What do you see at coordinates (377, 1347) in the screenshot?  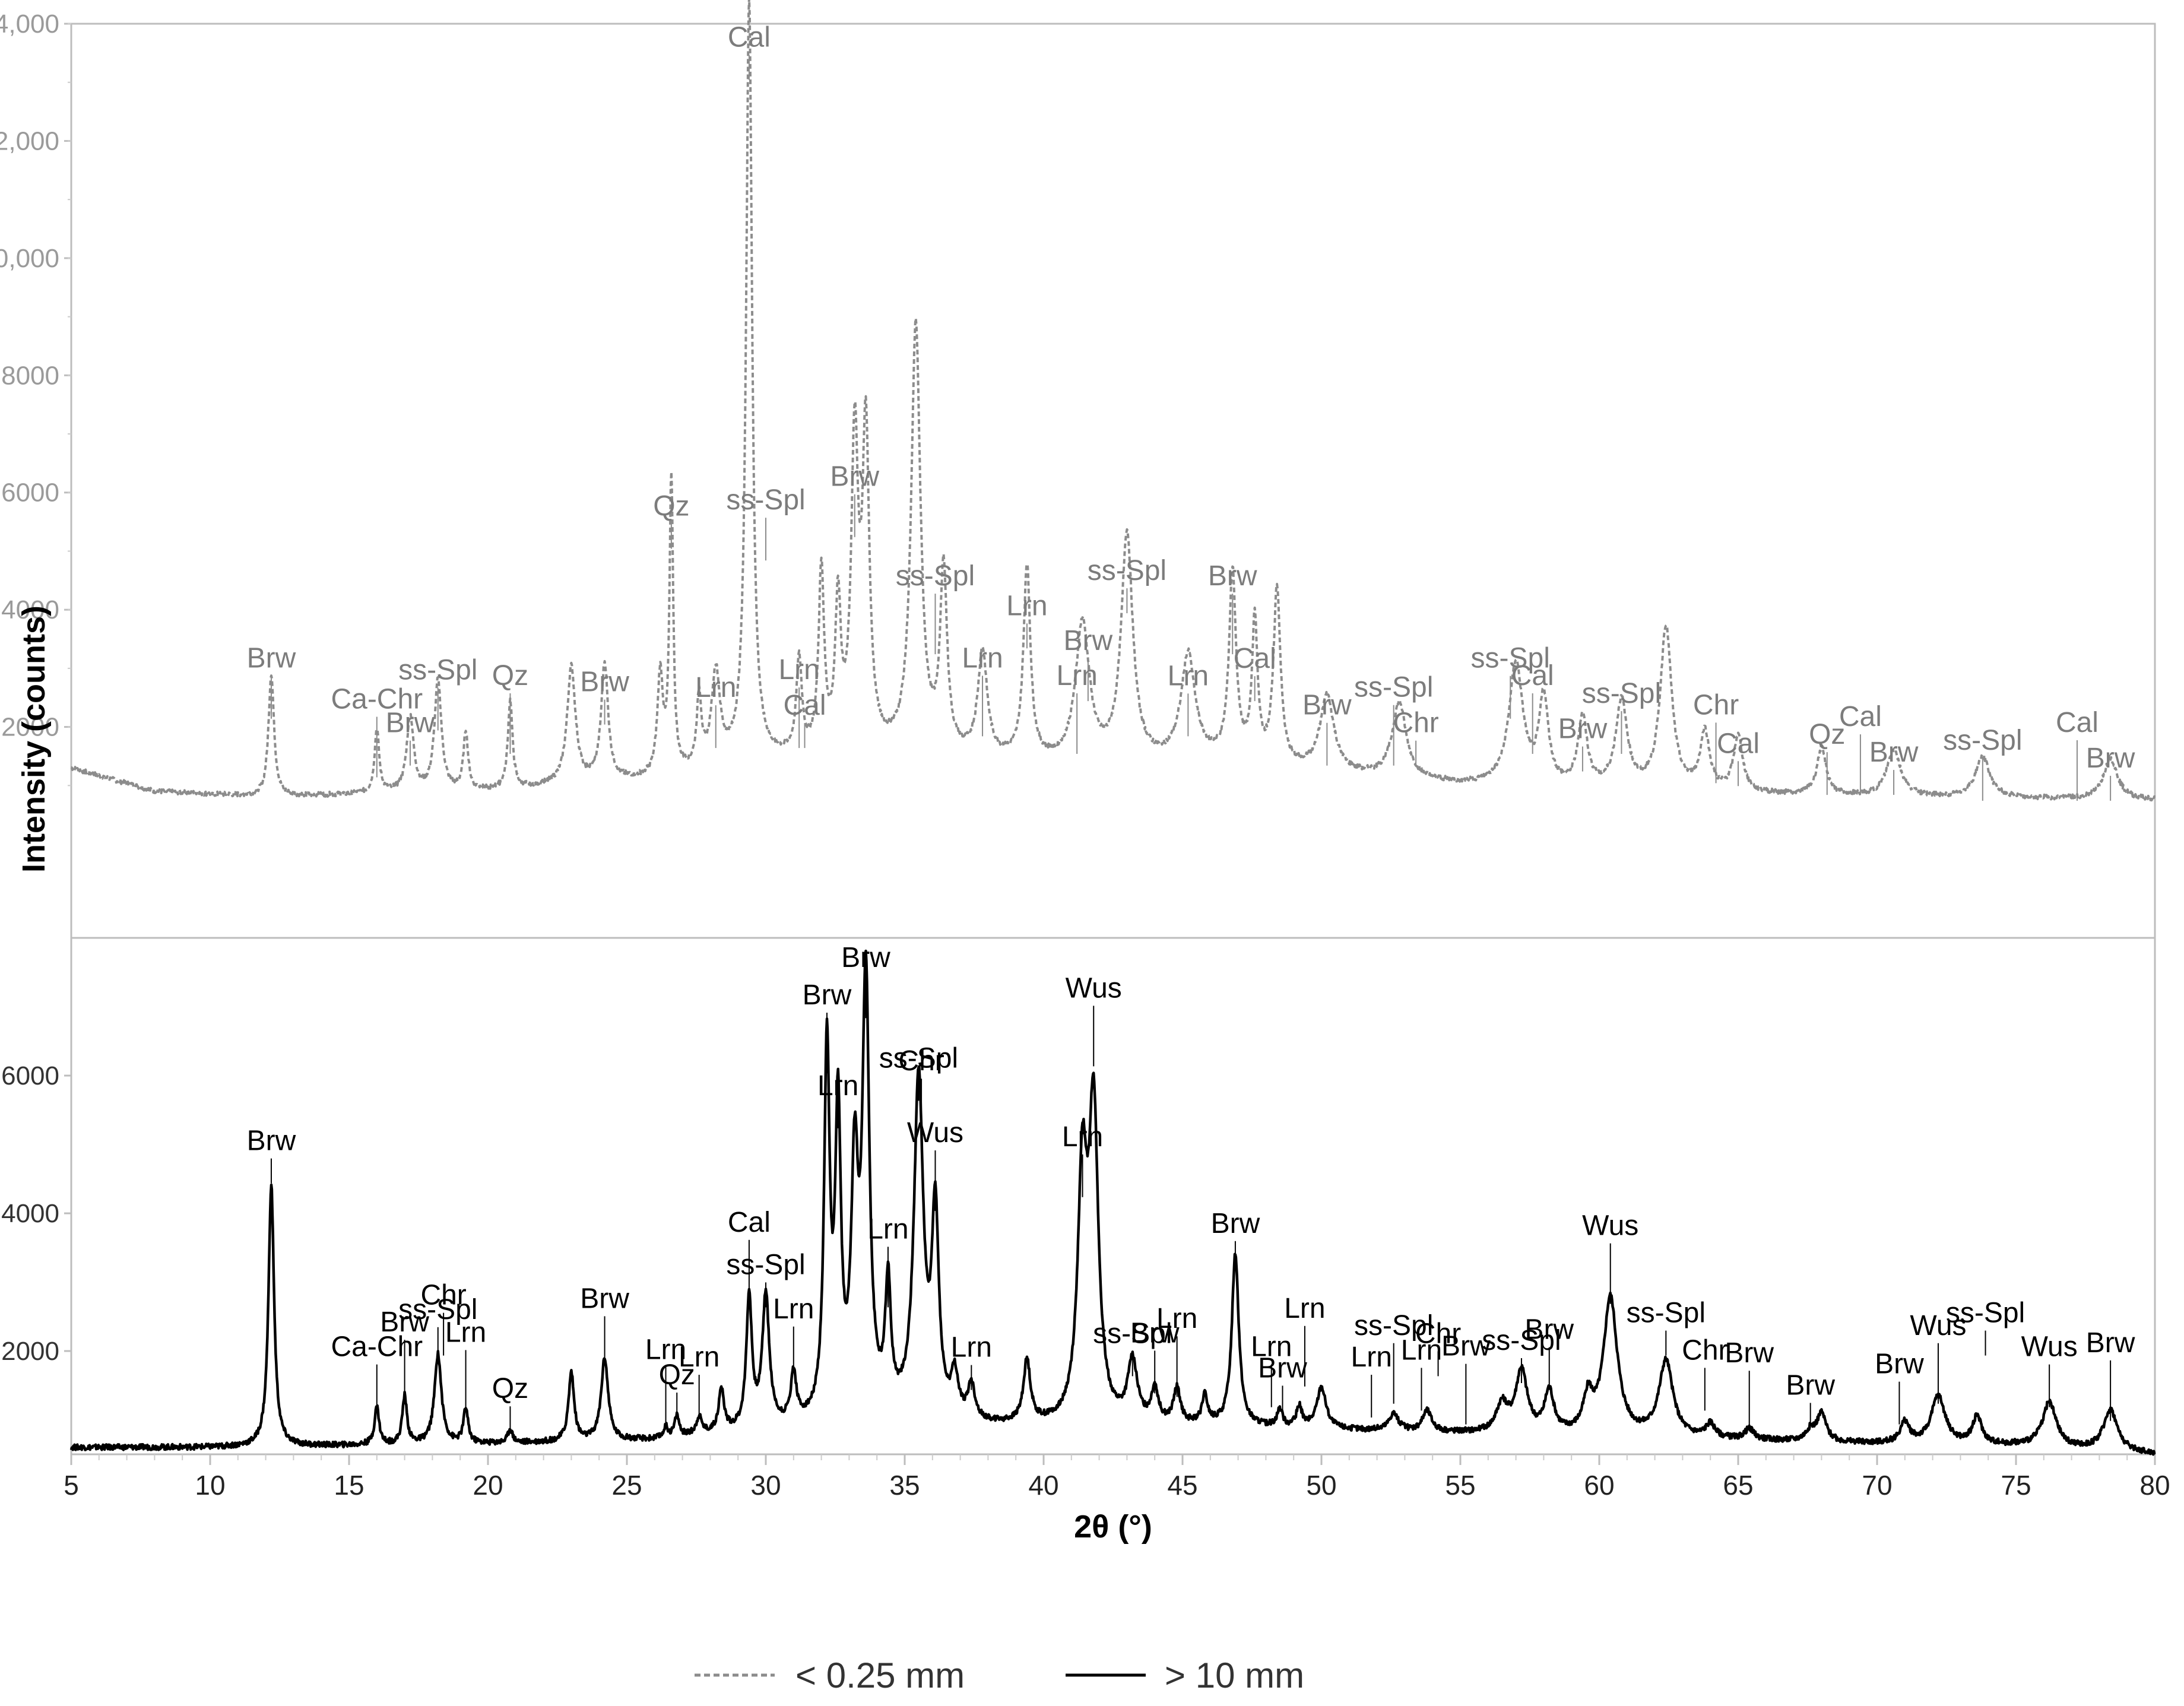 I see `annotation-label: Ca-Chr` at bounding box center [377, 1347].